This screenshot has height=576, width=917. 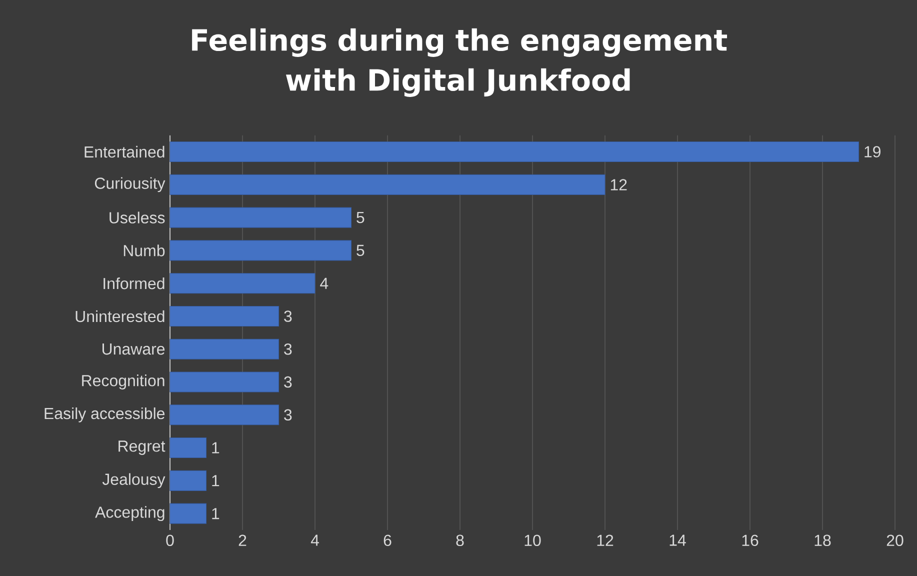 What do you see at coordinates (678, 540) in the screenshot?
I see `x-tick-label: 14` at bounding box center [678, 540].